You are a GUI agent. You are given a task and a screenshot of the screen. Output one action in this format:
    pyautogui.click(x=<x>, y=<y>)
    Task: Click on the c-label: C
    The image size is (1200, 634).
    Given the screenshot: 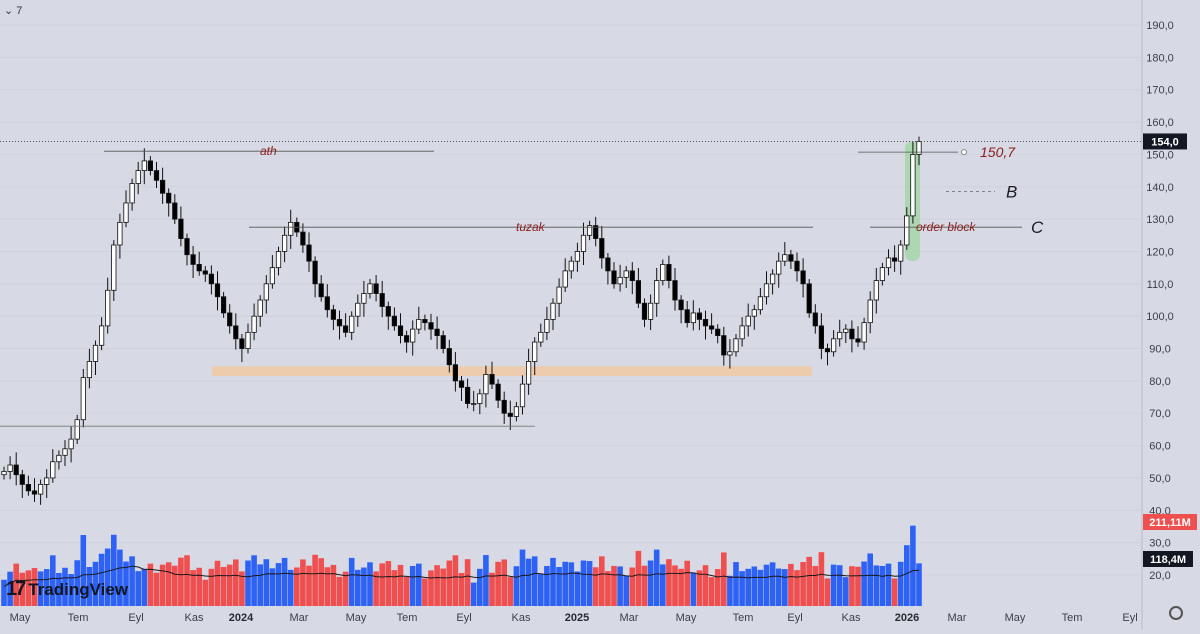 What is the action you would take?
    pyautogui.click(x=1037, y=227)
    